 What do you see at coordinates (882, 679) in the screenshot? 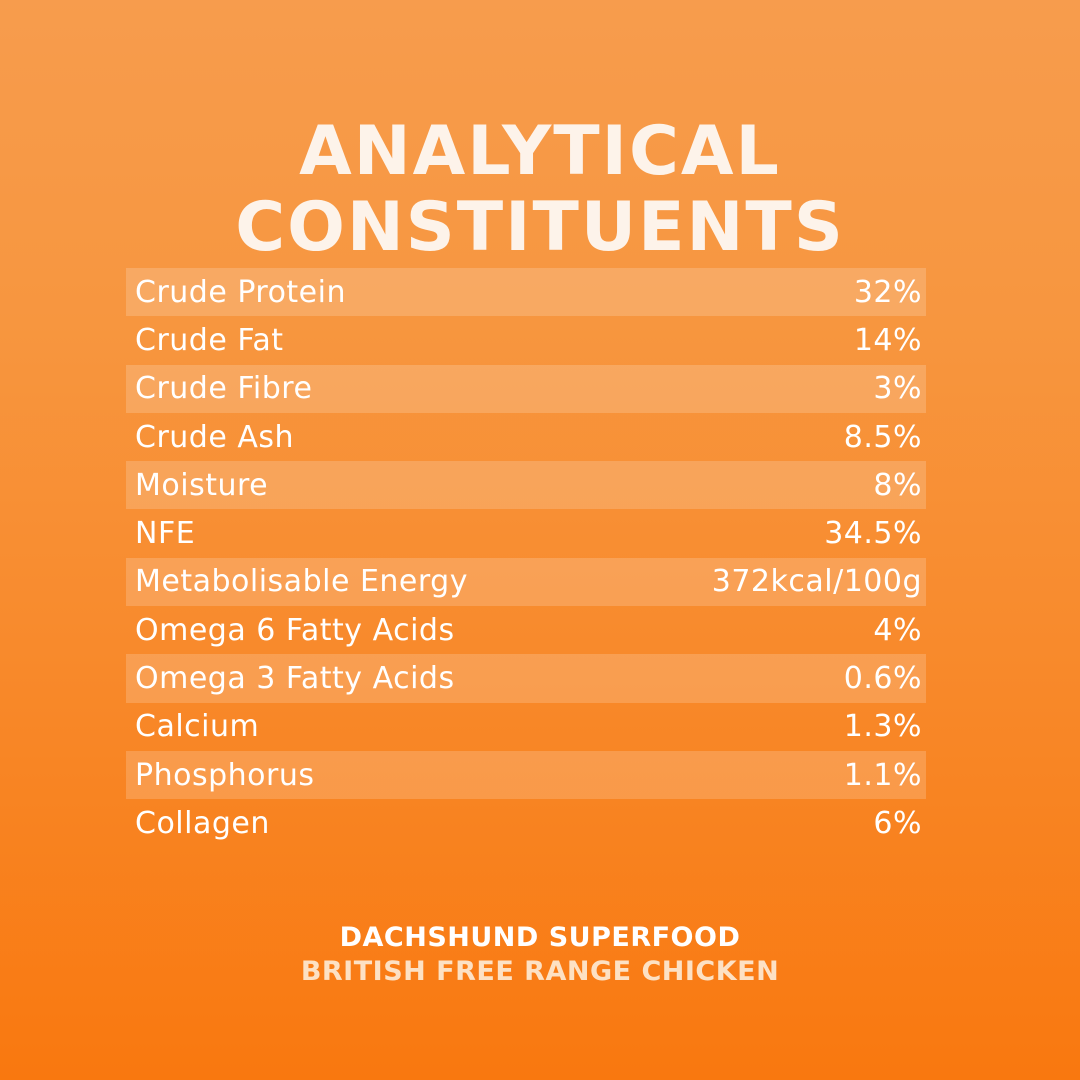
I see `row-value: 0.6%` at bounding box center [882, 679].